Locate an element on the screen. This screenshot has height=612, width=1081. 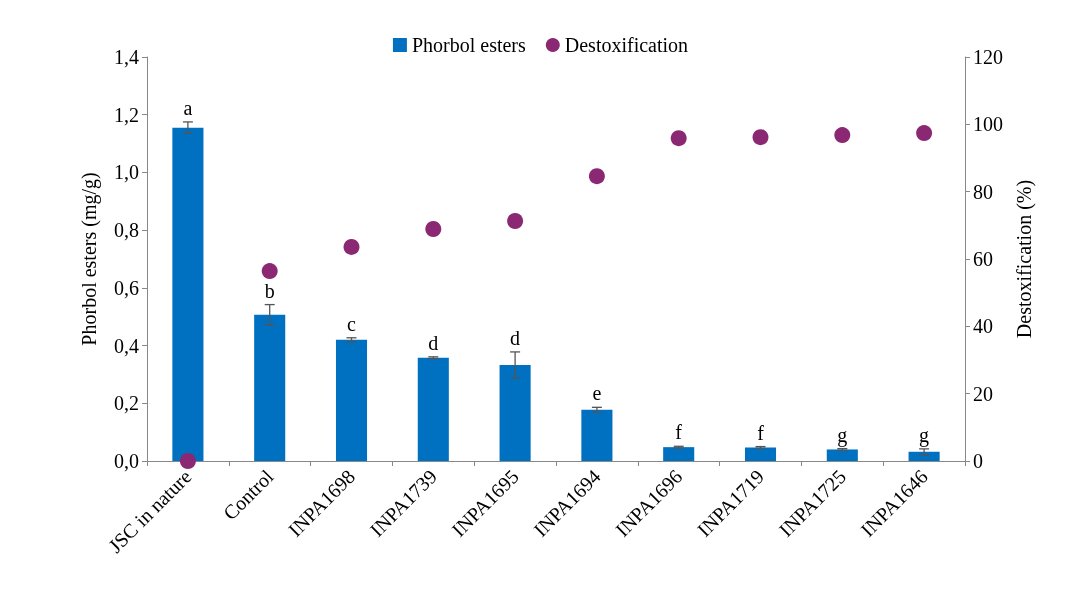
y-tick-label: 0,2 is located at coordinates (126, 403).